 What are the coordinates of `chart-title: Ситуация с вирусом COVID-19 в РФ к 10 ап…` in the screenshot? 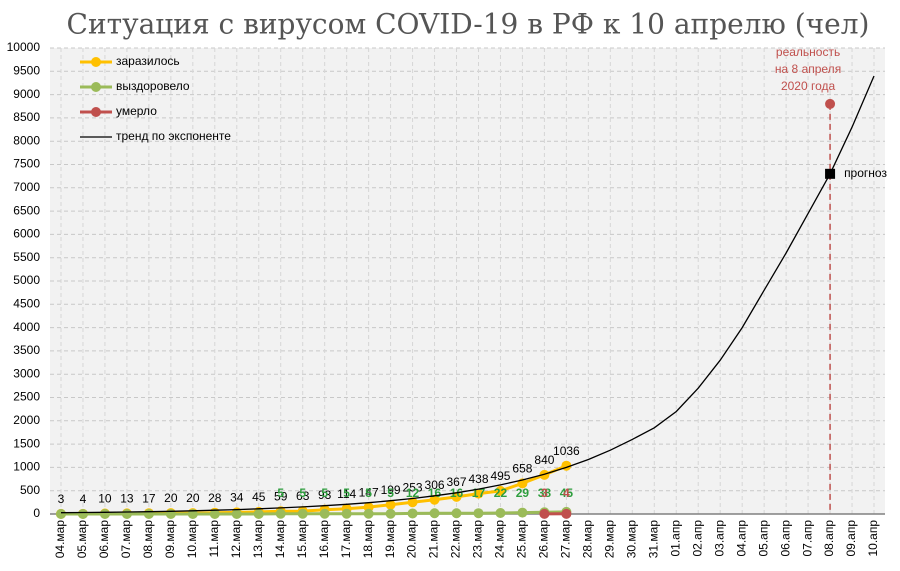 It's located at (468, 24).